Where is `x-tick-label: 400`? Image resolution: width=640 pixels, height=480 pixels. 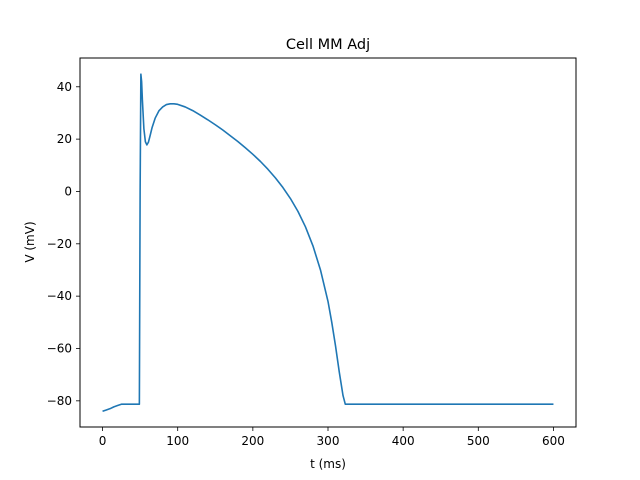 x-tick-label: 400 is located at coordinates (403, 441).